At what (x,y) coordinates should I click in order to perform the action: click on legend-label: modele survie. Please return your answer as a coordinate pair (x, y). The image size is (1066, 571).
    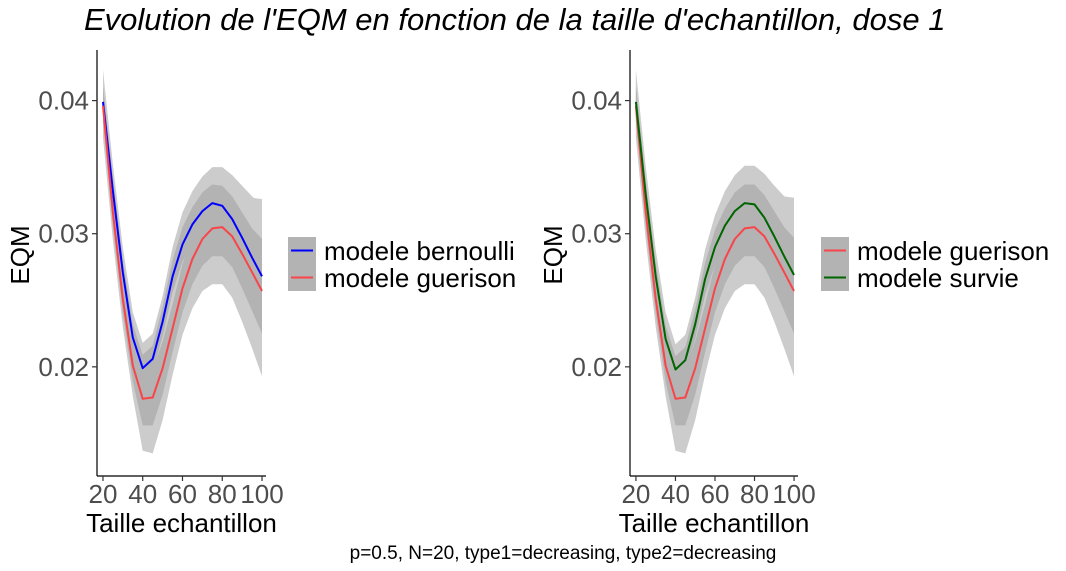
    Looking at the image, I should click on (938, 278).